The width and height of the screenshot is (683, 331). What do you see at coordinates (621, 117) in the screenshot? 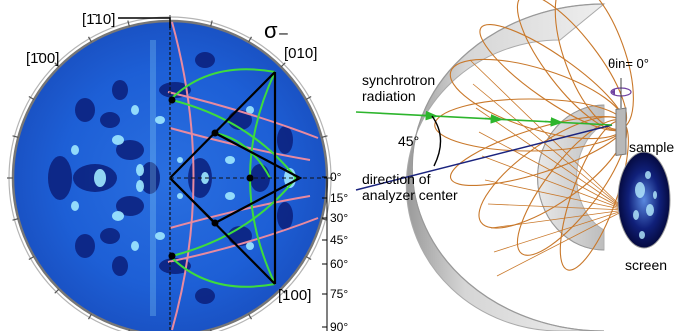
I see `sample` at bounding box center [621, 117].